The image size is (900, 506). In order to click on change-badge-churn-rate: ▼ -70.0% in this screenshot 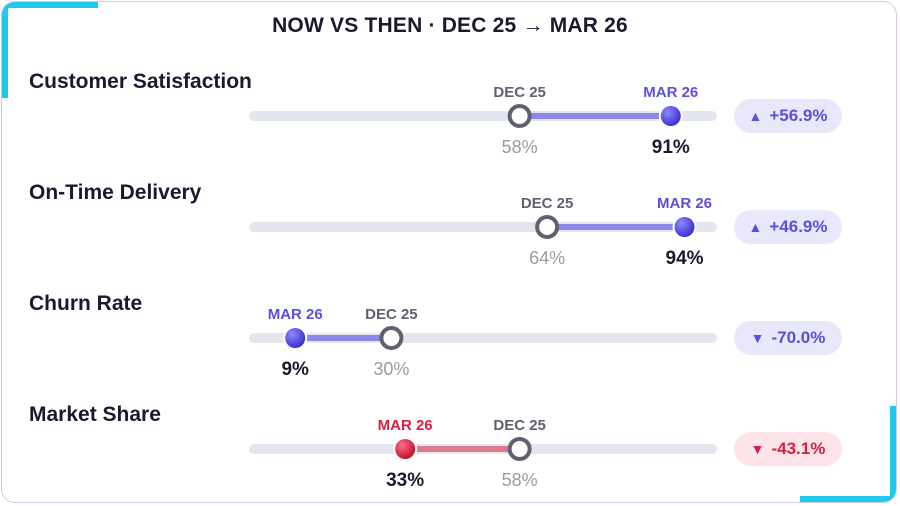, I will do `click(788, 338)`.